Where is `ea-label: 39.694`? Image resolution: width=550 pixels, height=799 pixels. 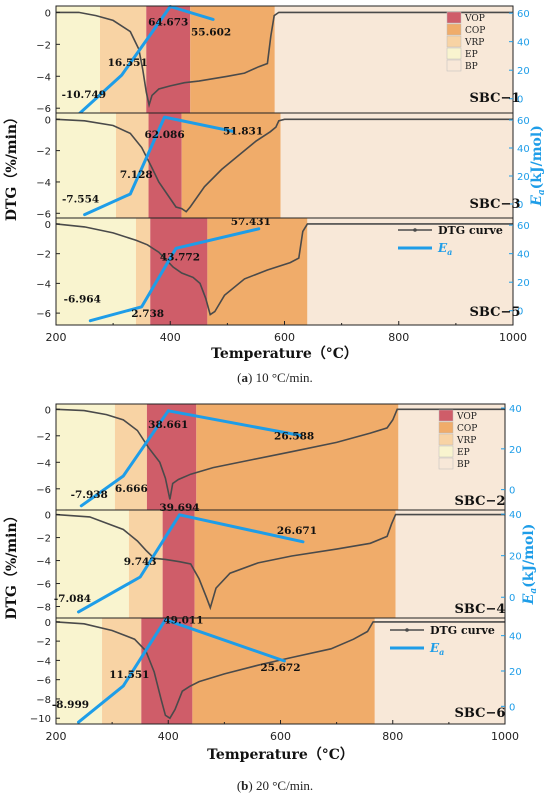 ea-label: 39.694 is located at coordinates (179, 508).